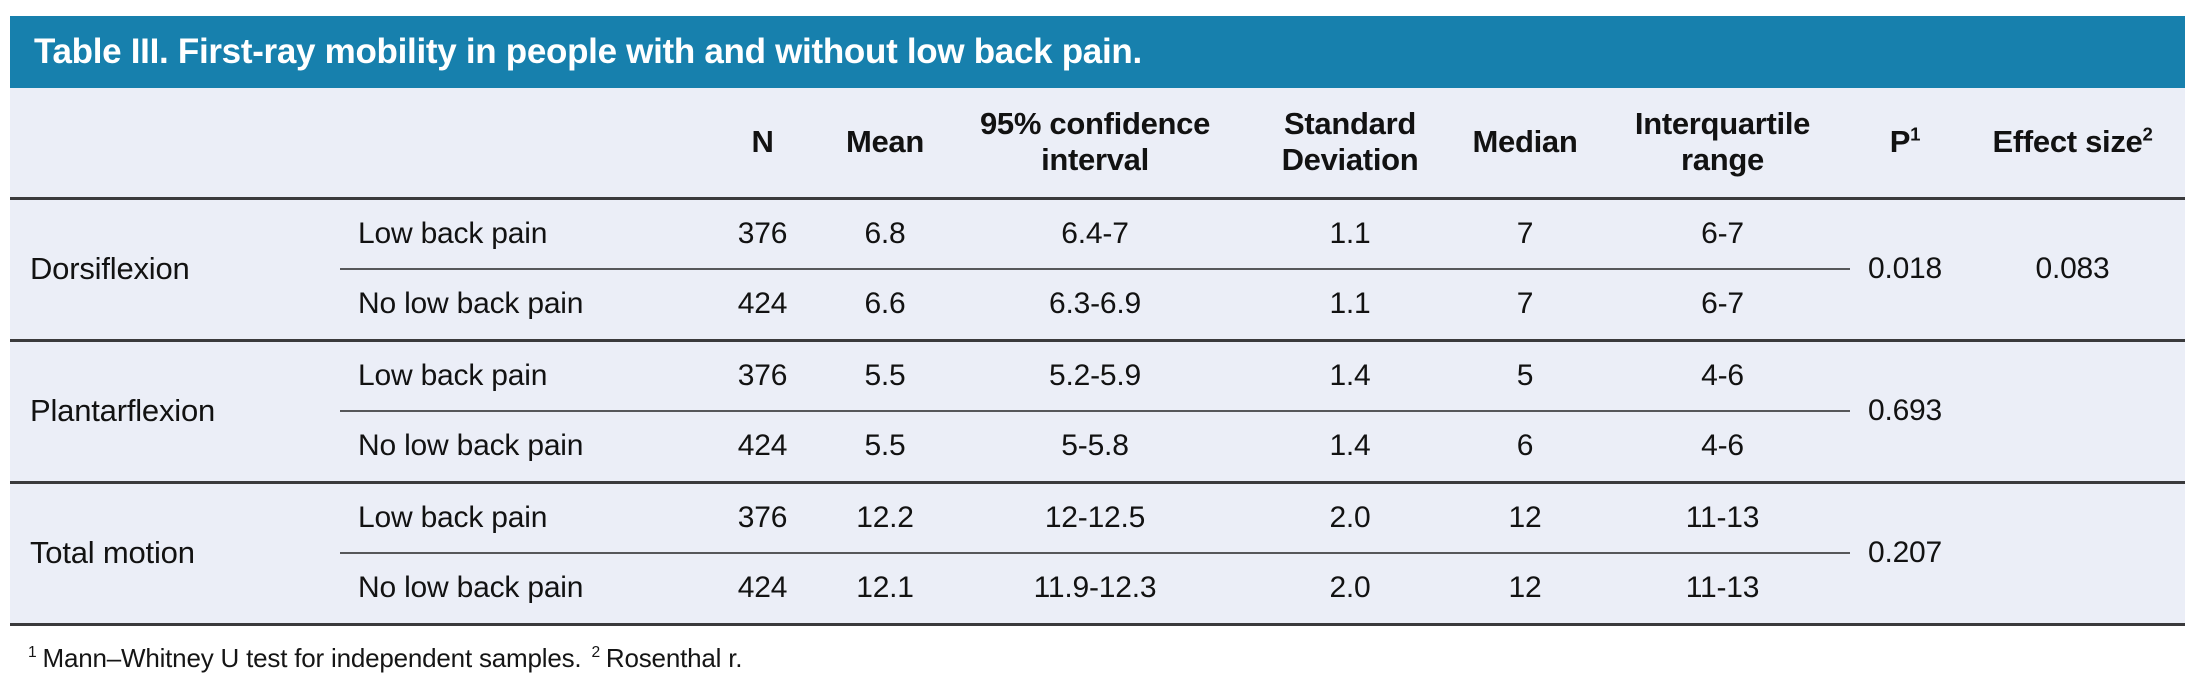 This screenshot has width=2200, height=684. What do you see at coordinates (1905, 268) in the screenshot?
I see `p-value-cell: 0.018` at bounding box center [1905, 268].